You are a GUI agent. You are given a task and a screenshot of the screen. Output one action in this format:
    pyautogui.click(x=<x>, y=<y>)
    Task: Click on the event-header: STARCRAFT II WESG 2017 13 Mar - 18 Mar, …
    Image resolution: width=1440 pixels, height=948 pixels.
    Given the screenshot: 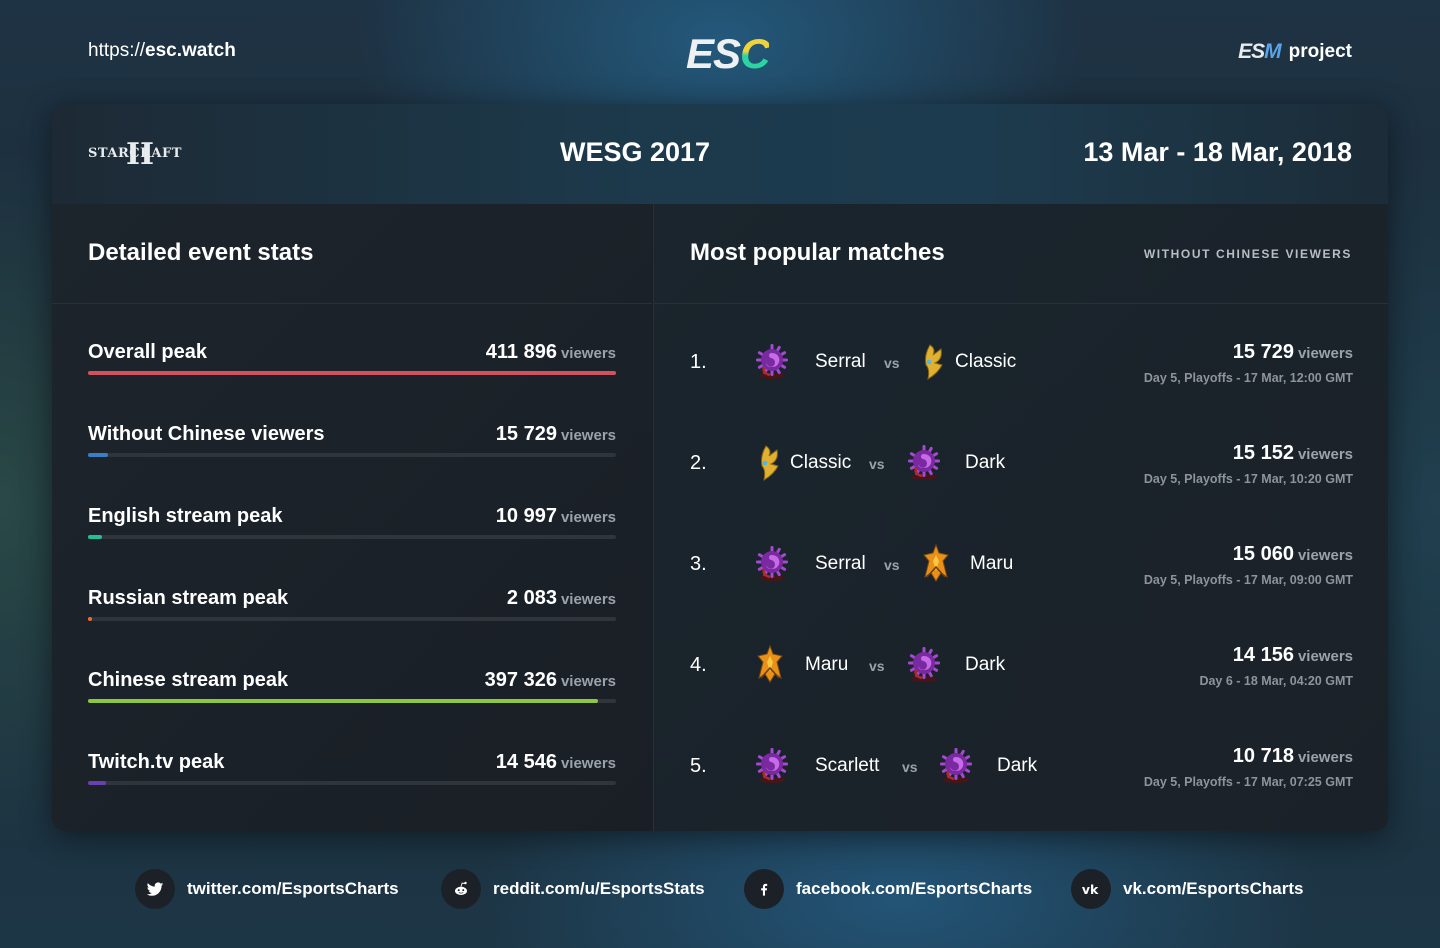 What is the action you would take?
    pyautogui.click(x=720, y=154)
    